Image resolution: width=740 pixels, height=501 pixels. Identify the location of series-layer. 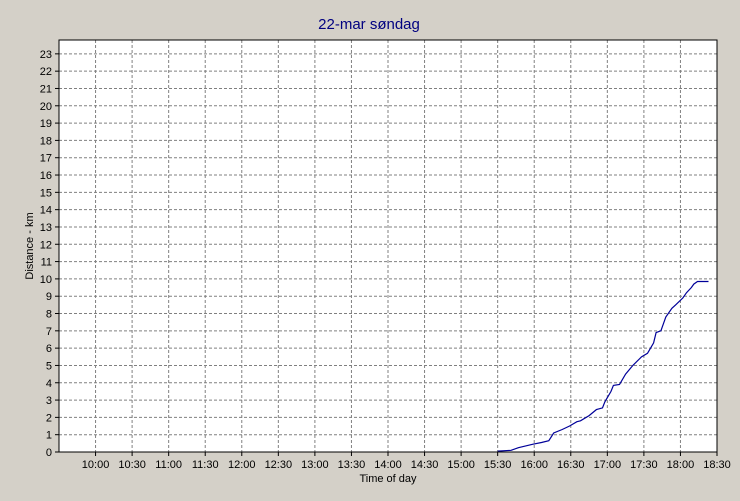
(603, 366).